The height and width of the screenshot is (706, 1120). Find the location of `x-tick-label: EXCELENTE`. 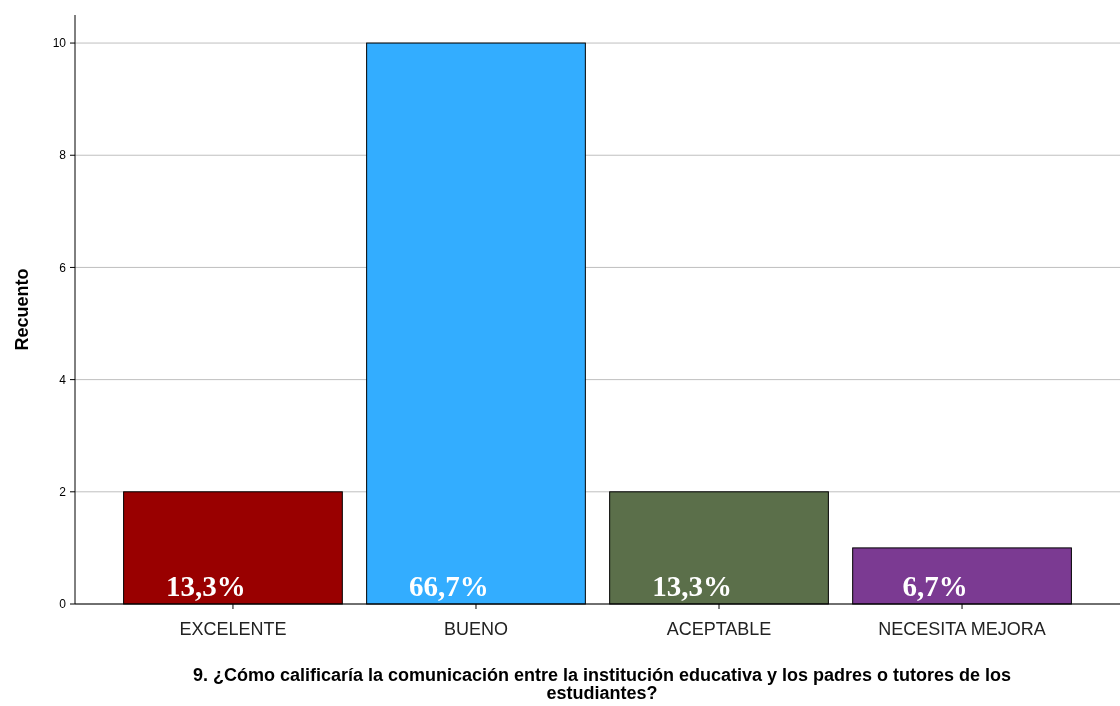

x-tick-label: EXCELENTE is located at coordinates (233, 629).